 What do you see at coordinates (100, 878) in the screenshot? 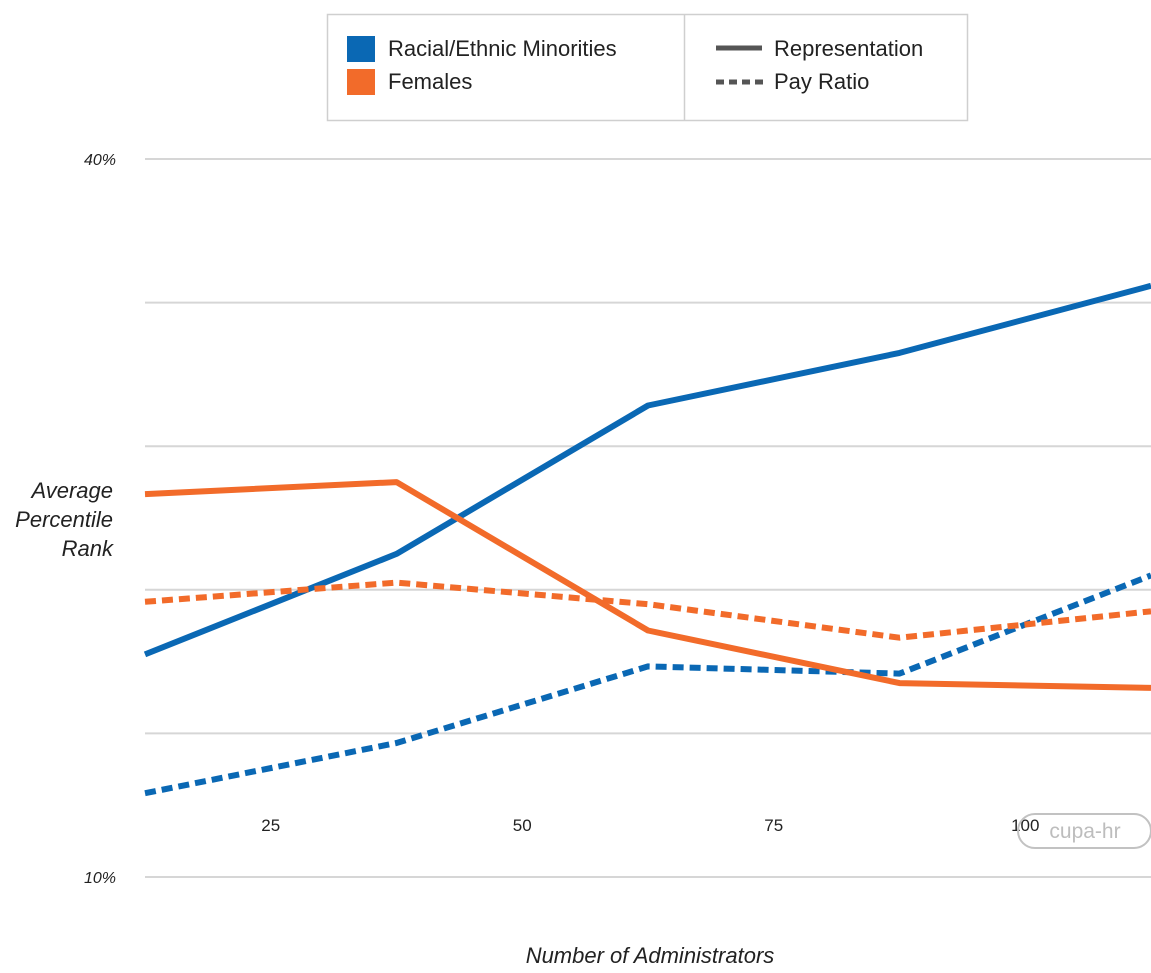
I see `y-tick-label-10: 10%` at bounding box center [100, 878].